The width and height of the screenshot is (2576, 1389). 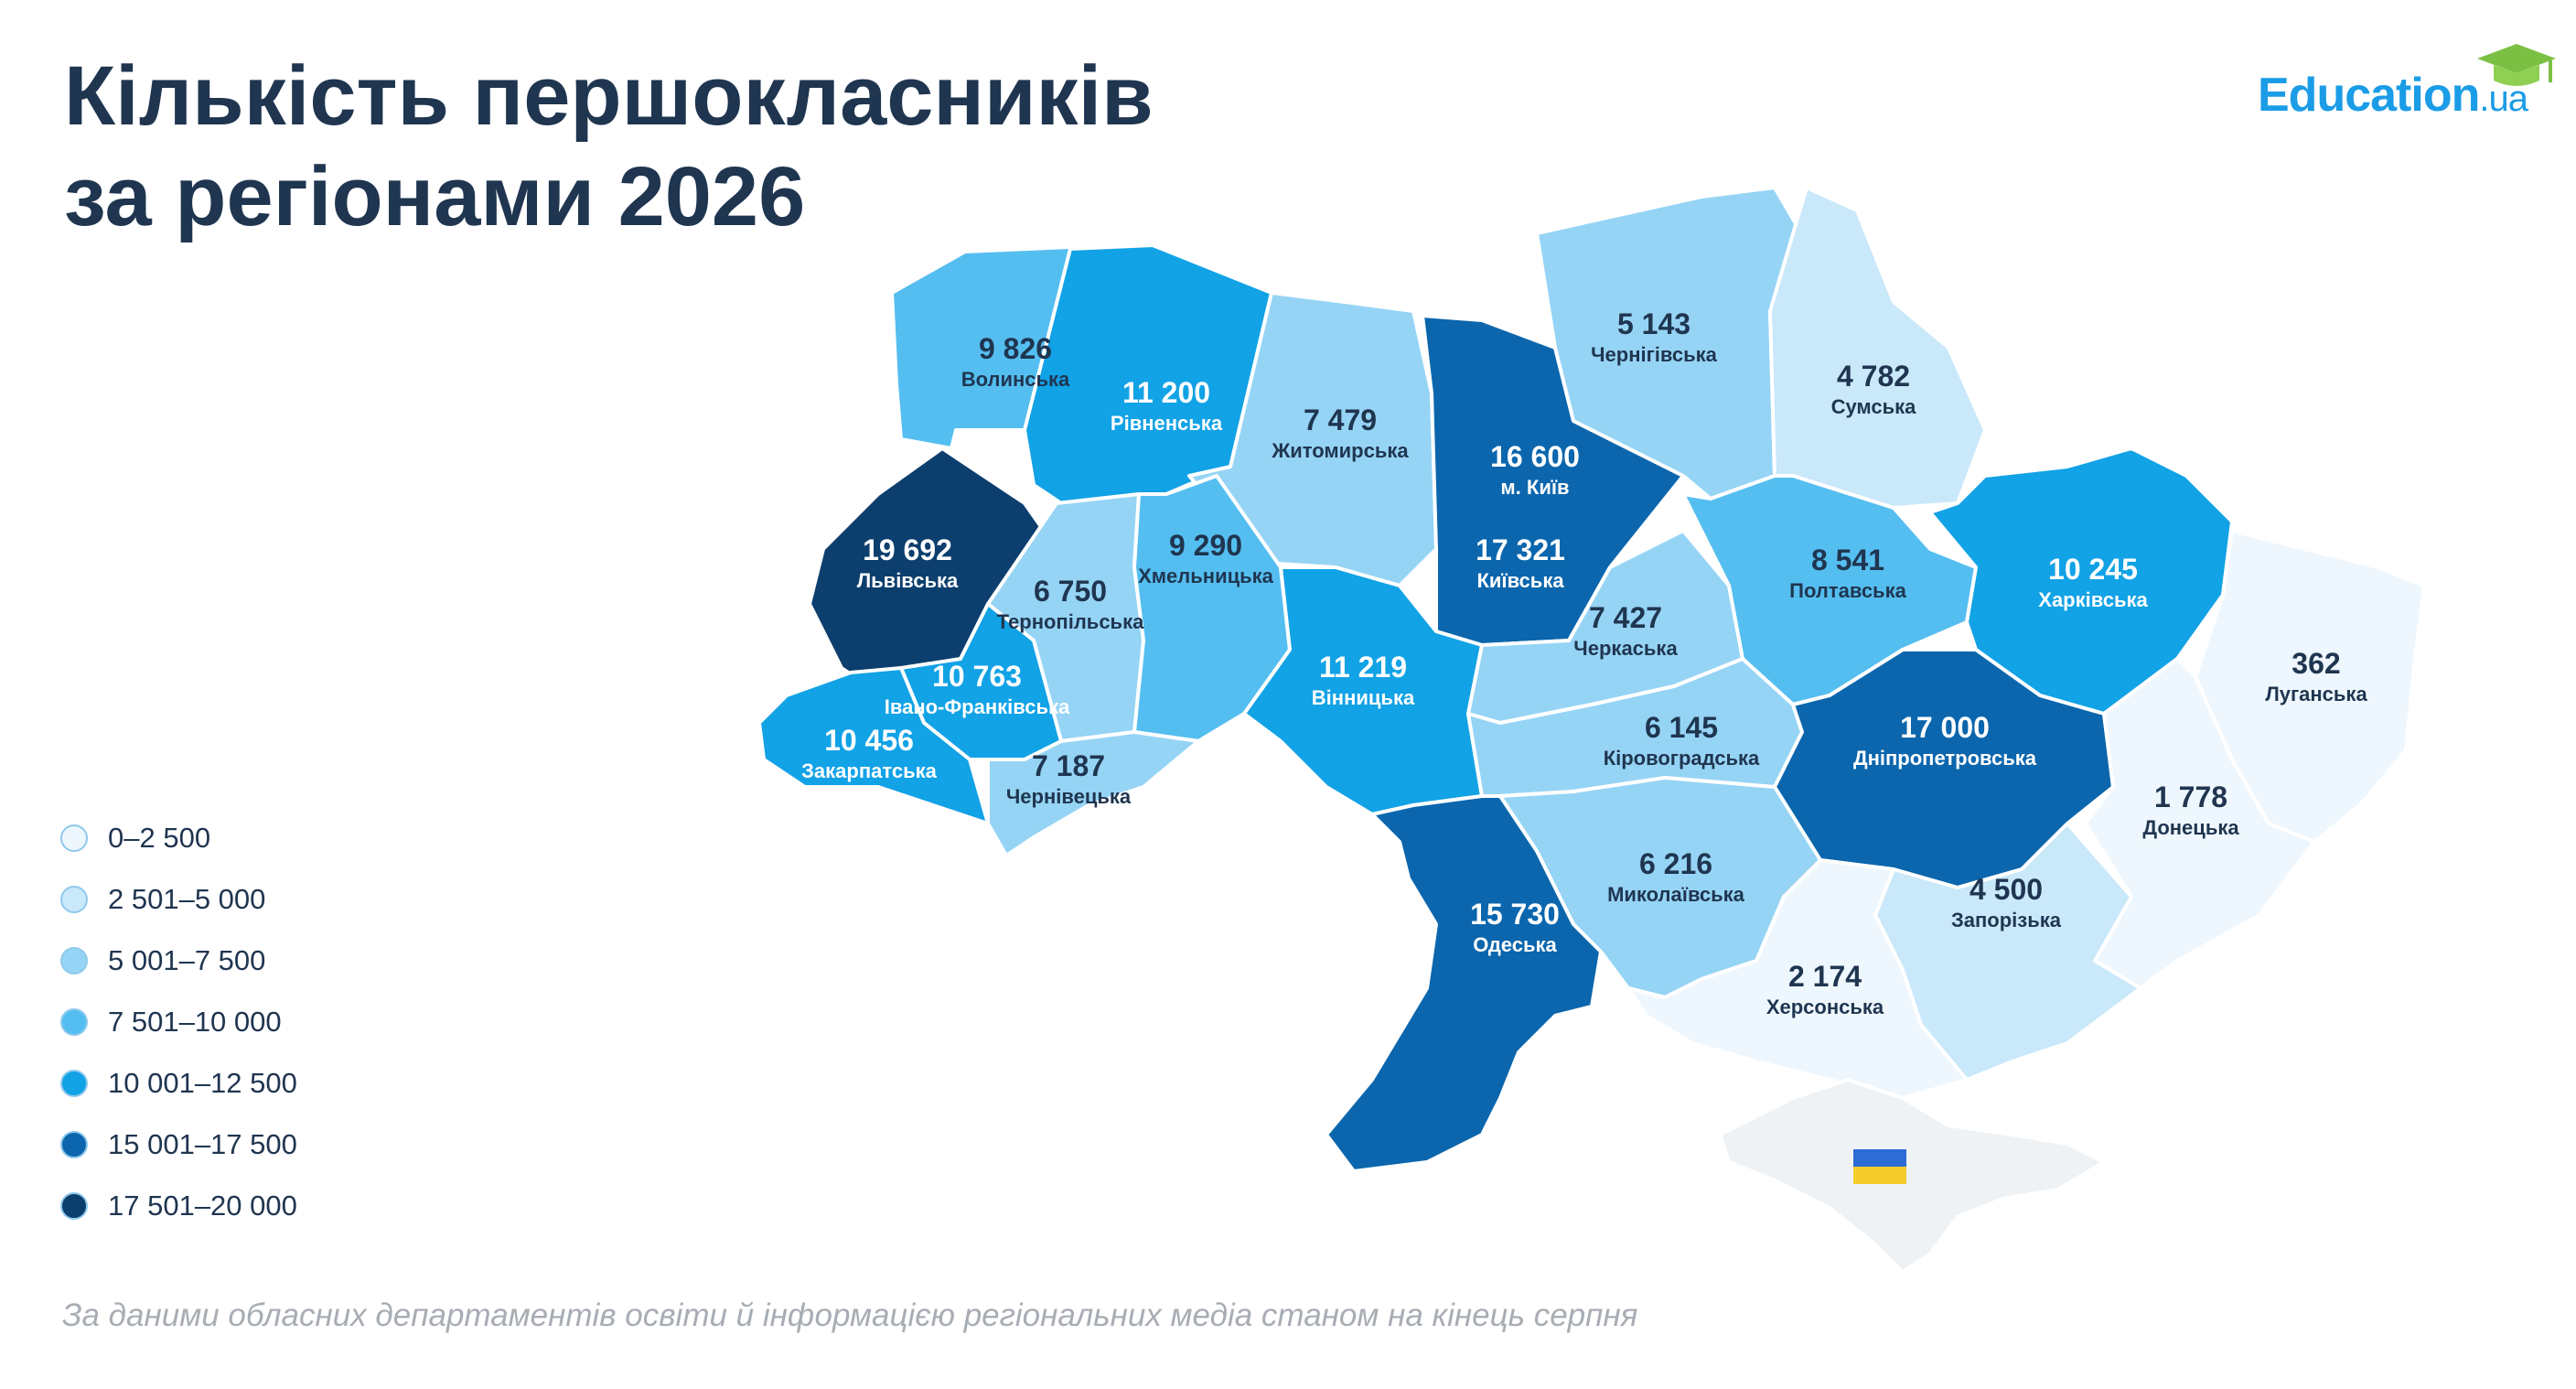 What do you see at coordinates (1070, 622) in the screenshot?
I see `region-name: Тернопільська` at bounding box center [1070, 622].